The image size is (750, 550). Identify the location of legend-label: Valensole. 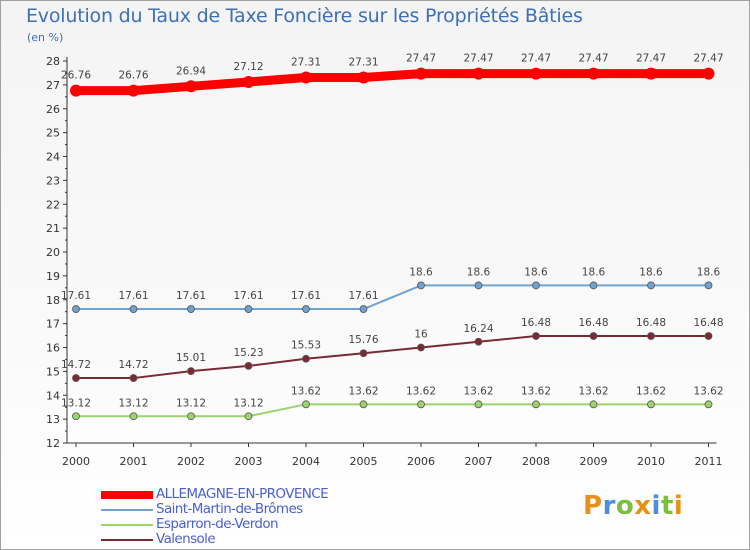
(186, 539).